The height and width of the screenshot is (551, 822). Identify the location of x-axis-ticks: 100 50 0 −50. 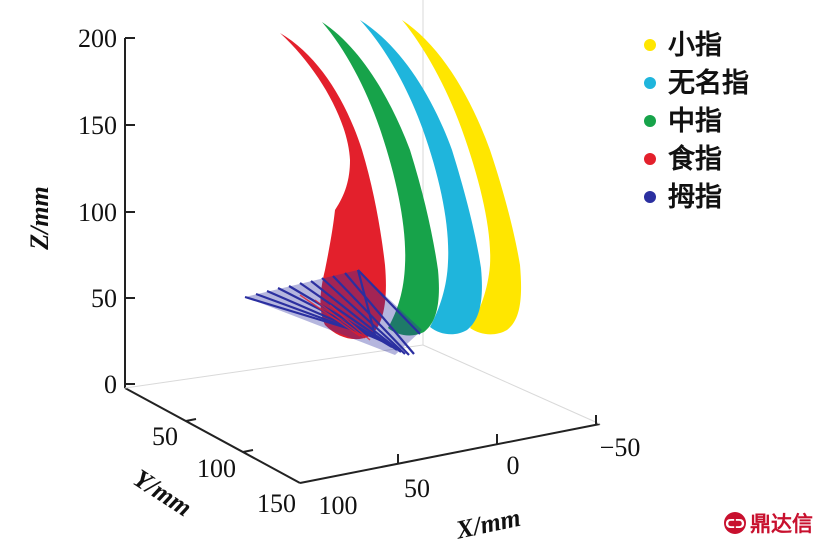
(480, 467).